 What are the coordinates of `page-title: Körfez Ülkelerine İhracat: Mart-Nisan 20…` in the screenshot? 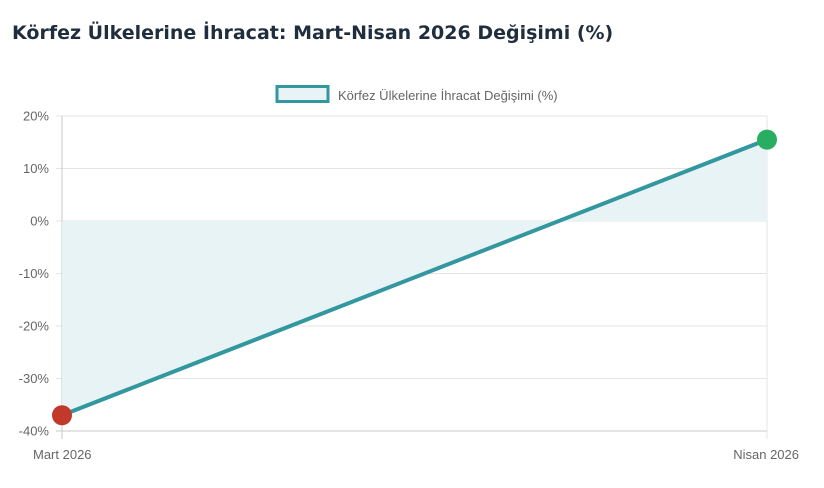 It's located at (313, 33).